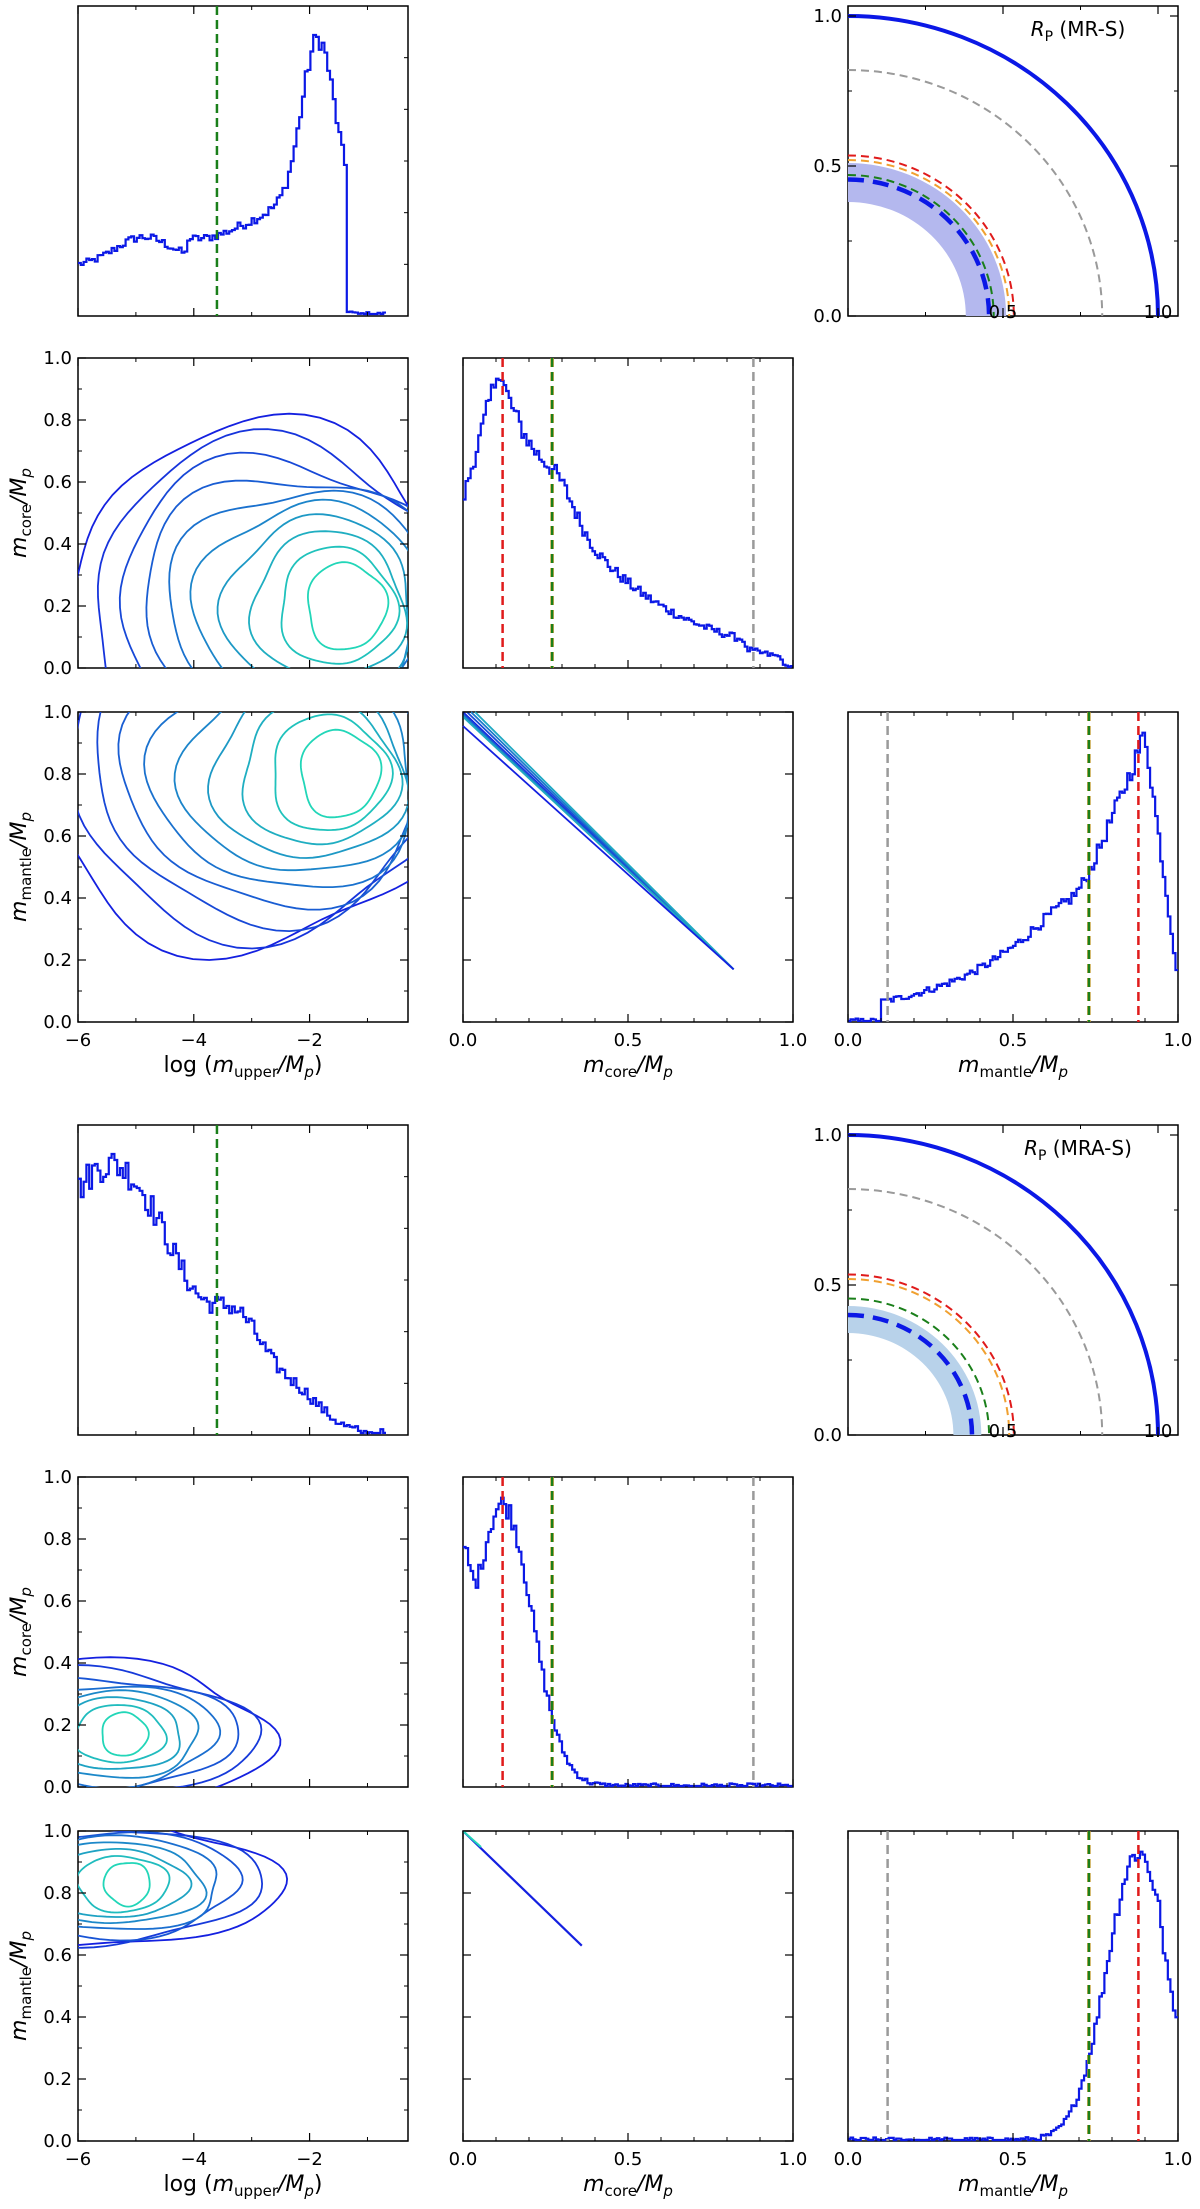 The width and height of the screenshot is (1200, 2209). What do you see at coordinates (57, 1893) in the screenshot?
I see `block-bottom-mu-ylabel: 0.8` at bounding box center [57, 1893].